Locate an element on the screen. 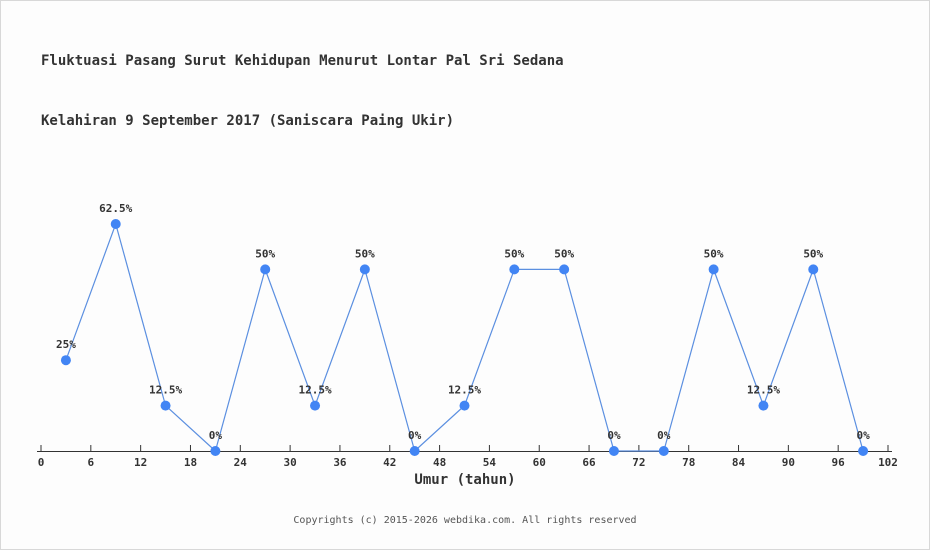 The image size is (930, 550). x-tick-label: 102 is located at coordinates (888, 462).